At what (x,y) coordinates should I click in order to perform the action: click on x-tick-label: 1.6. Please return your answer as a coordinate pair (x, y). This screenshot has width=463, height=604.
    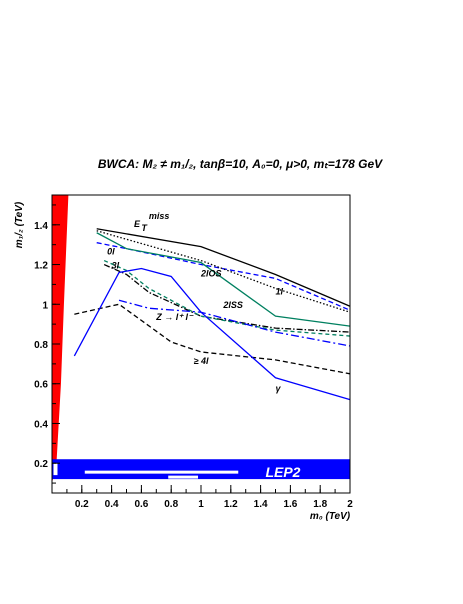
    Looking at the image, I should click on (290, 504).